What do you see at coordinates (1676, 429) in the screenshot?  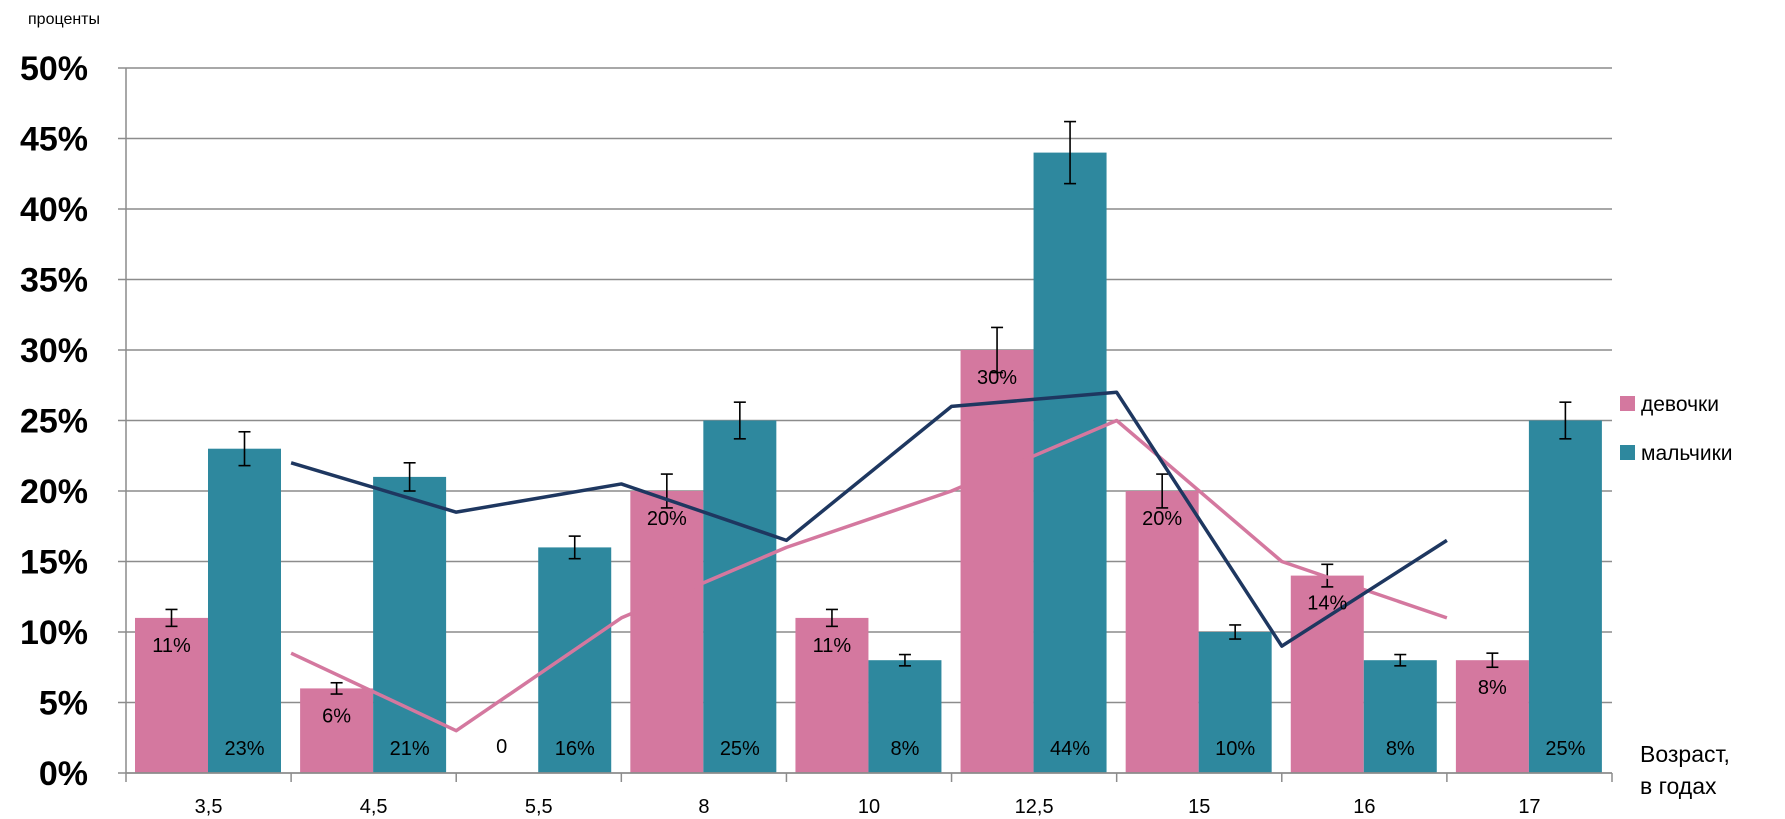 I see `legend: девочки мальчики` at bounding box center [1676, 429].